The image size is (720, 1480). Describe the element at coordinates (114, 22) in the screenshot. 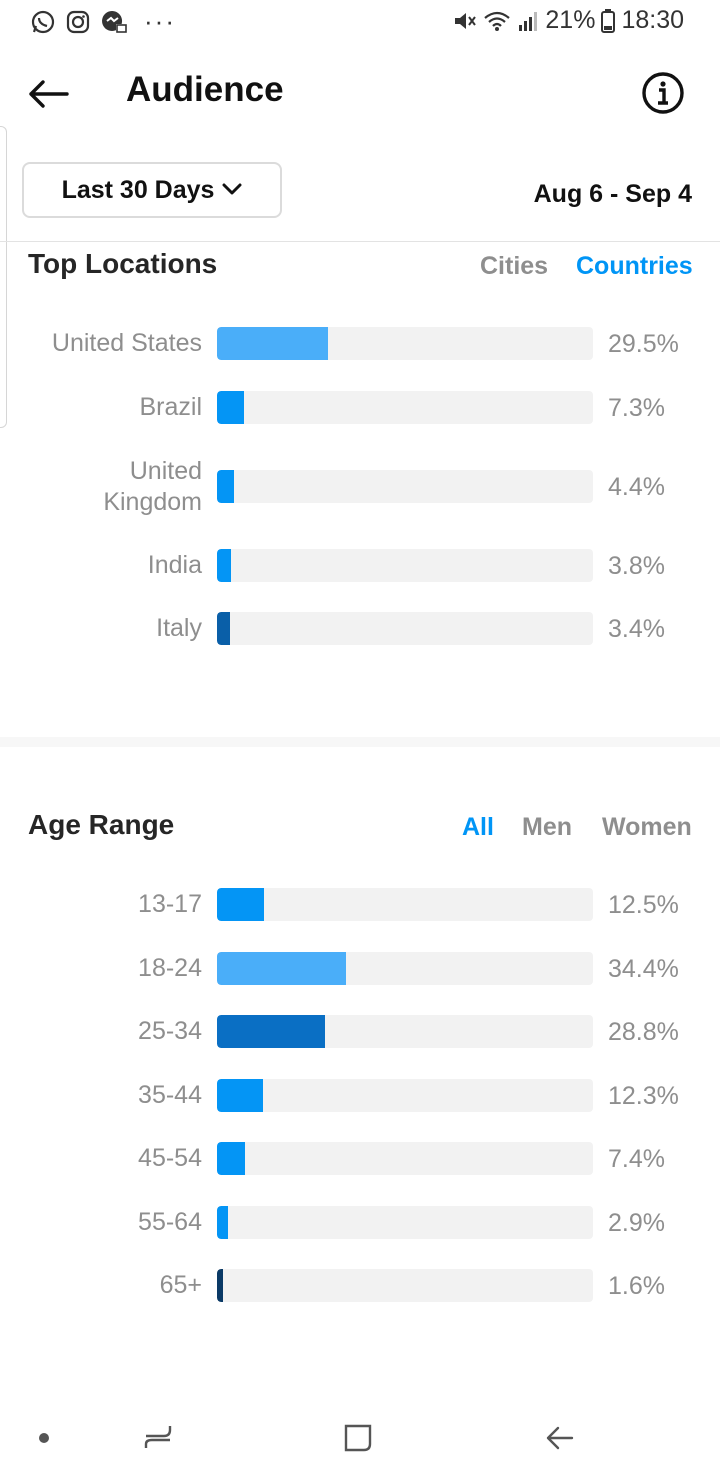

I see `messenger-icon` at that location.